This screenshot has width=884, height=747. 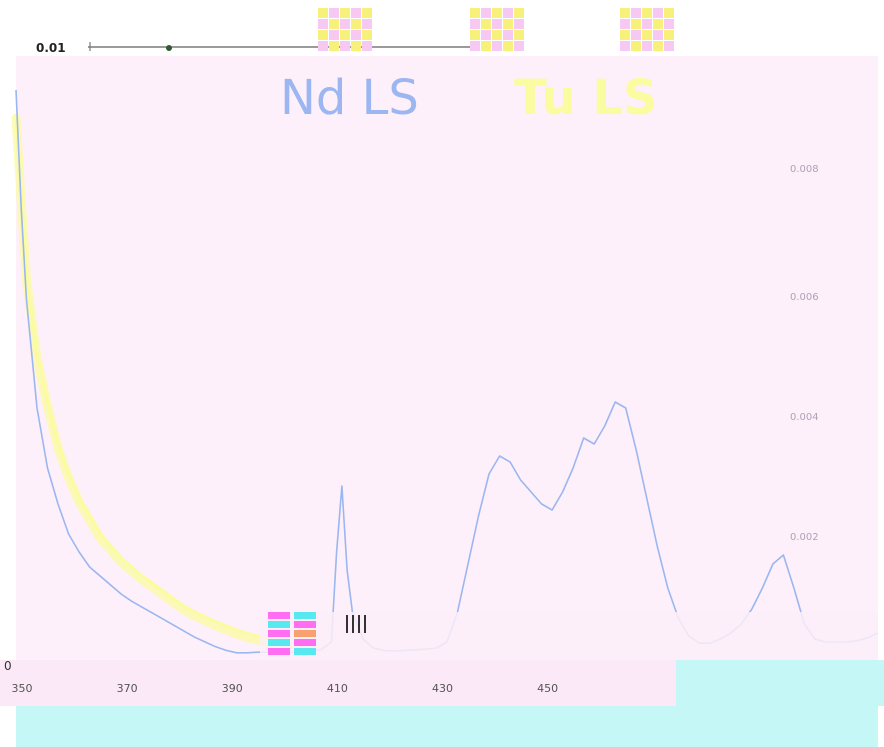 I want to click on x-axis-band, so click(x=338, y=683).